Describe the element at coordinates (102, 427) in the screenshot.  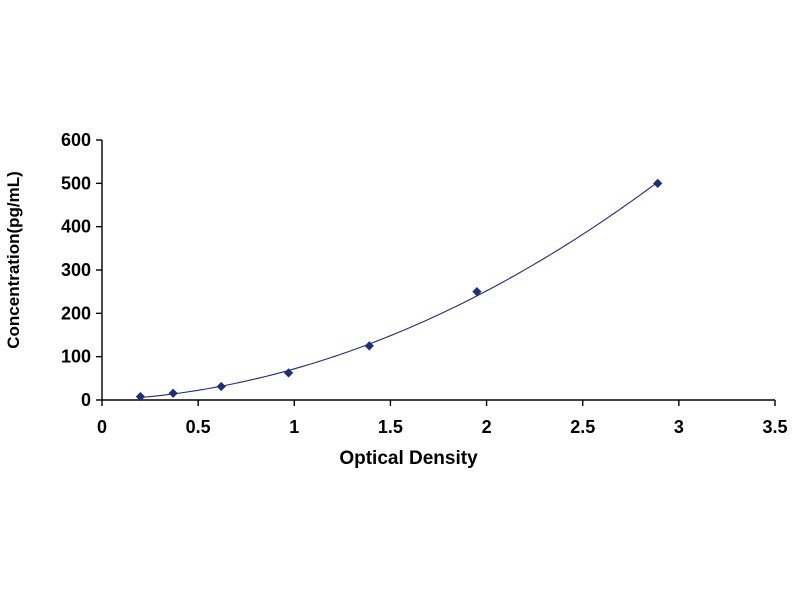
I see `x-tick-label: 0` at that location.